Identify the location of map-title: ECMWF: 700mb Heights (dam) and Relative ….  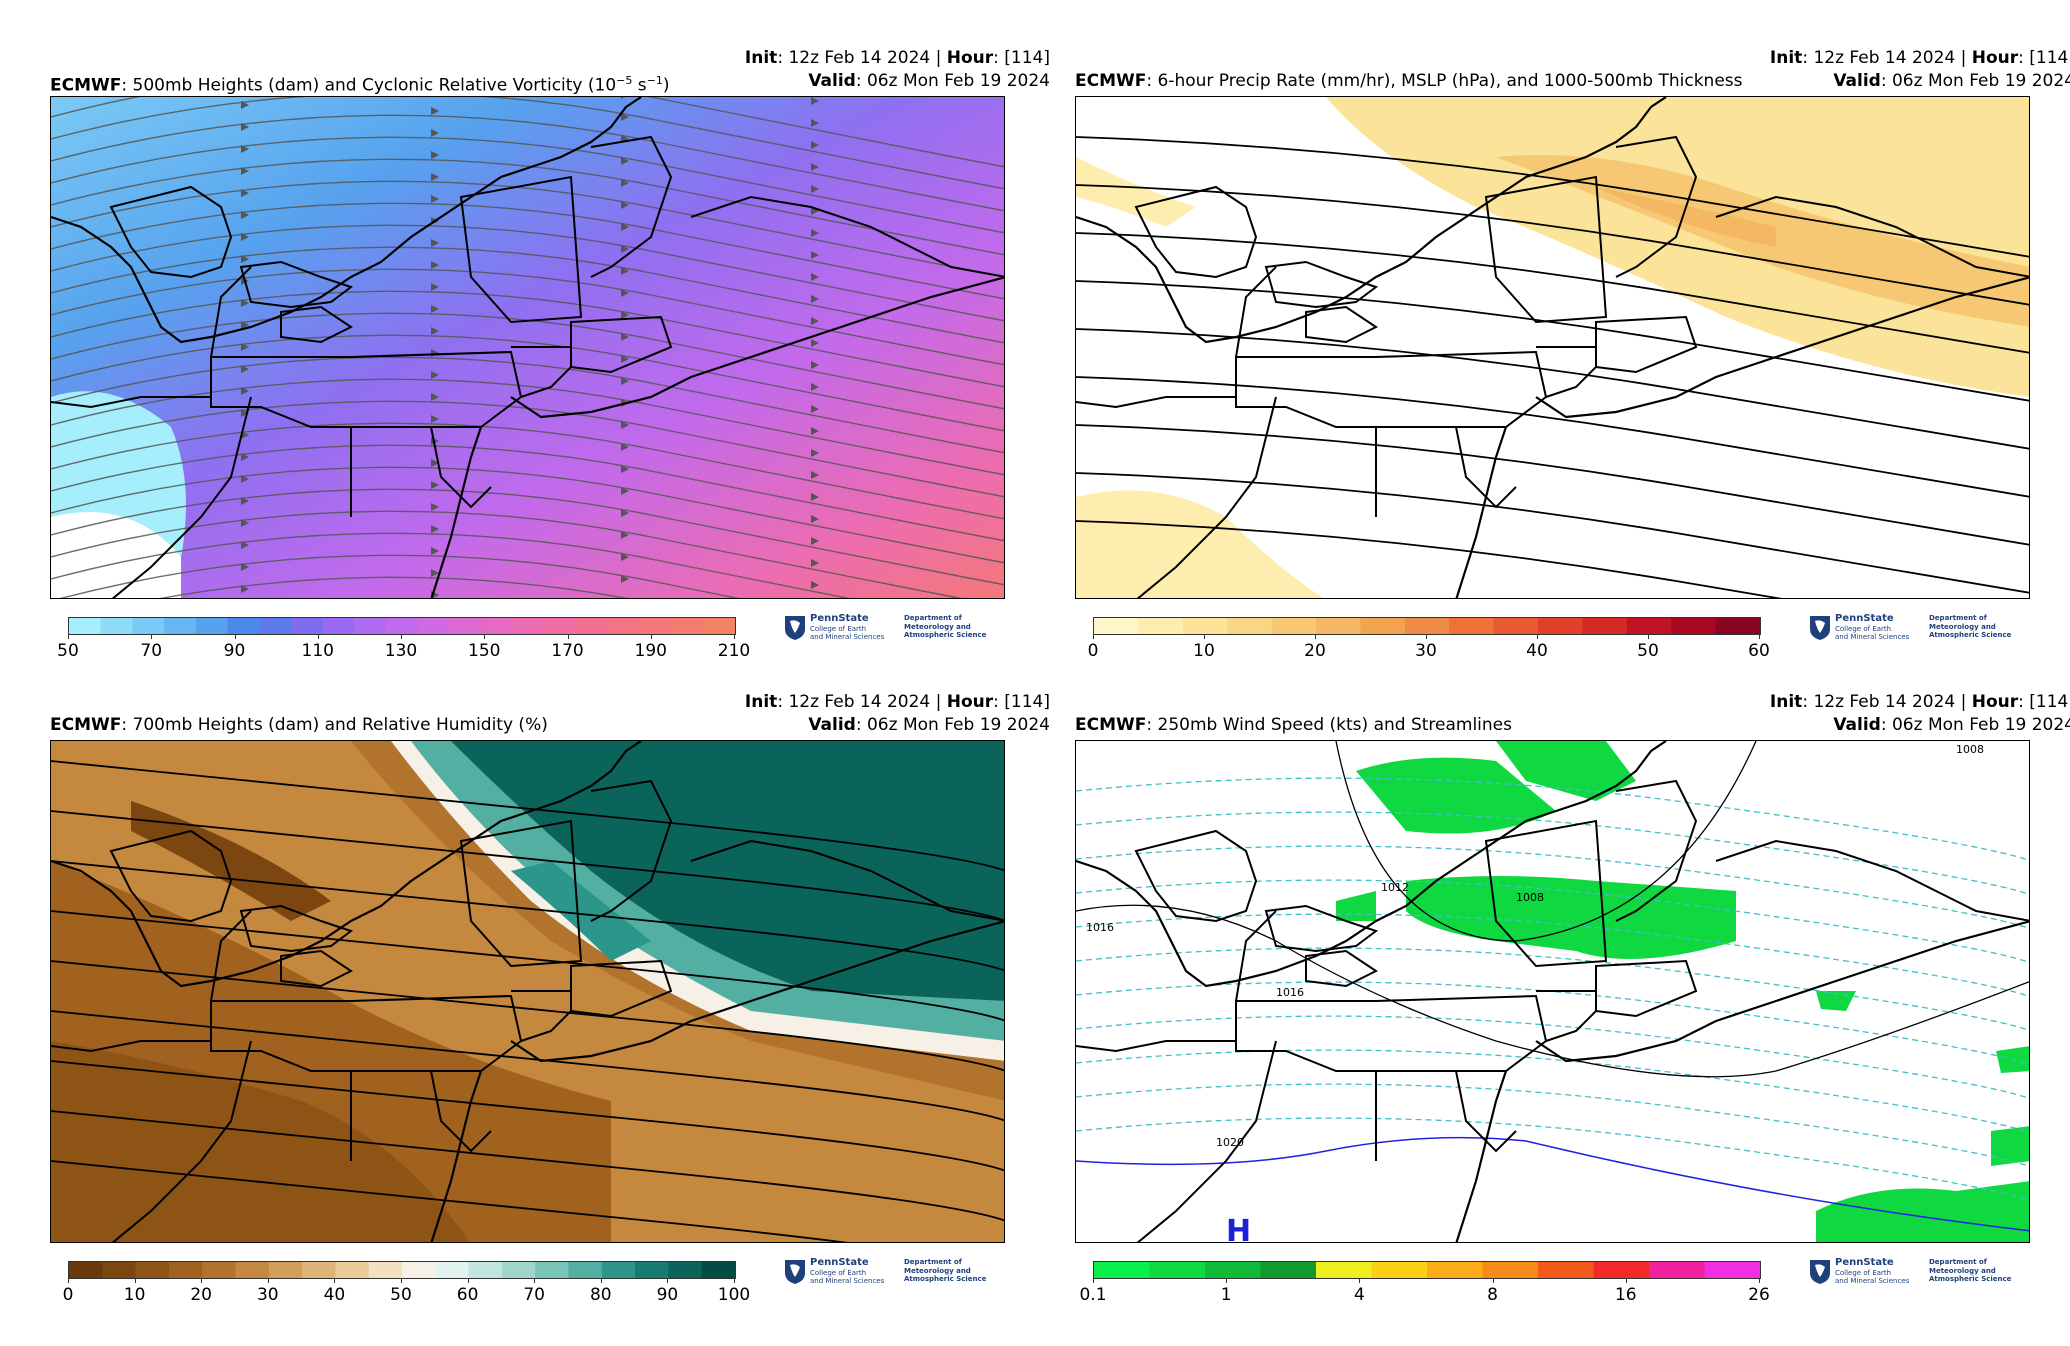
(299, 725).